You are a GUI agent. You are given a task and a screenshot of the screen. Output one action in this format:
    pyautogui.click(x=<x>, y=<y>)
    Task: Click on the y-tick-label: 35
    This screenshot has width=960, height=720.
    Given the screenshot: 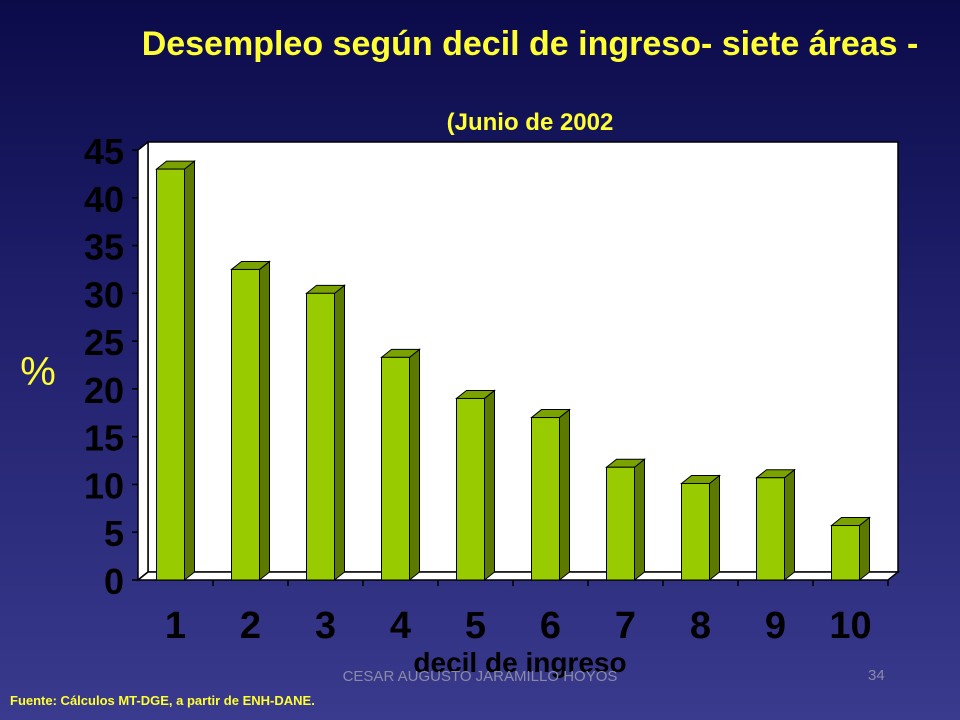 What is the action you would take?
    pyautogui.click(x=104, y=247)
    